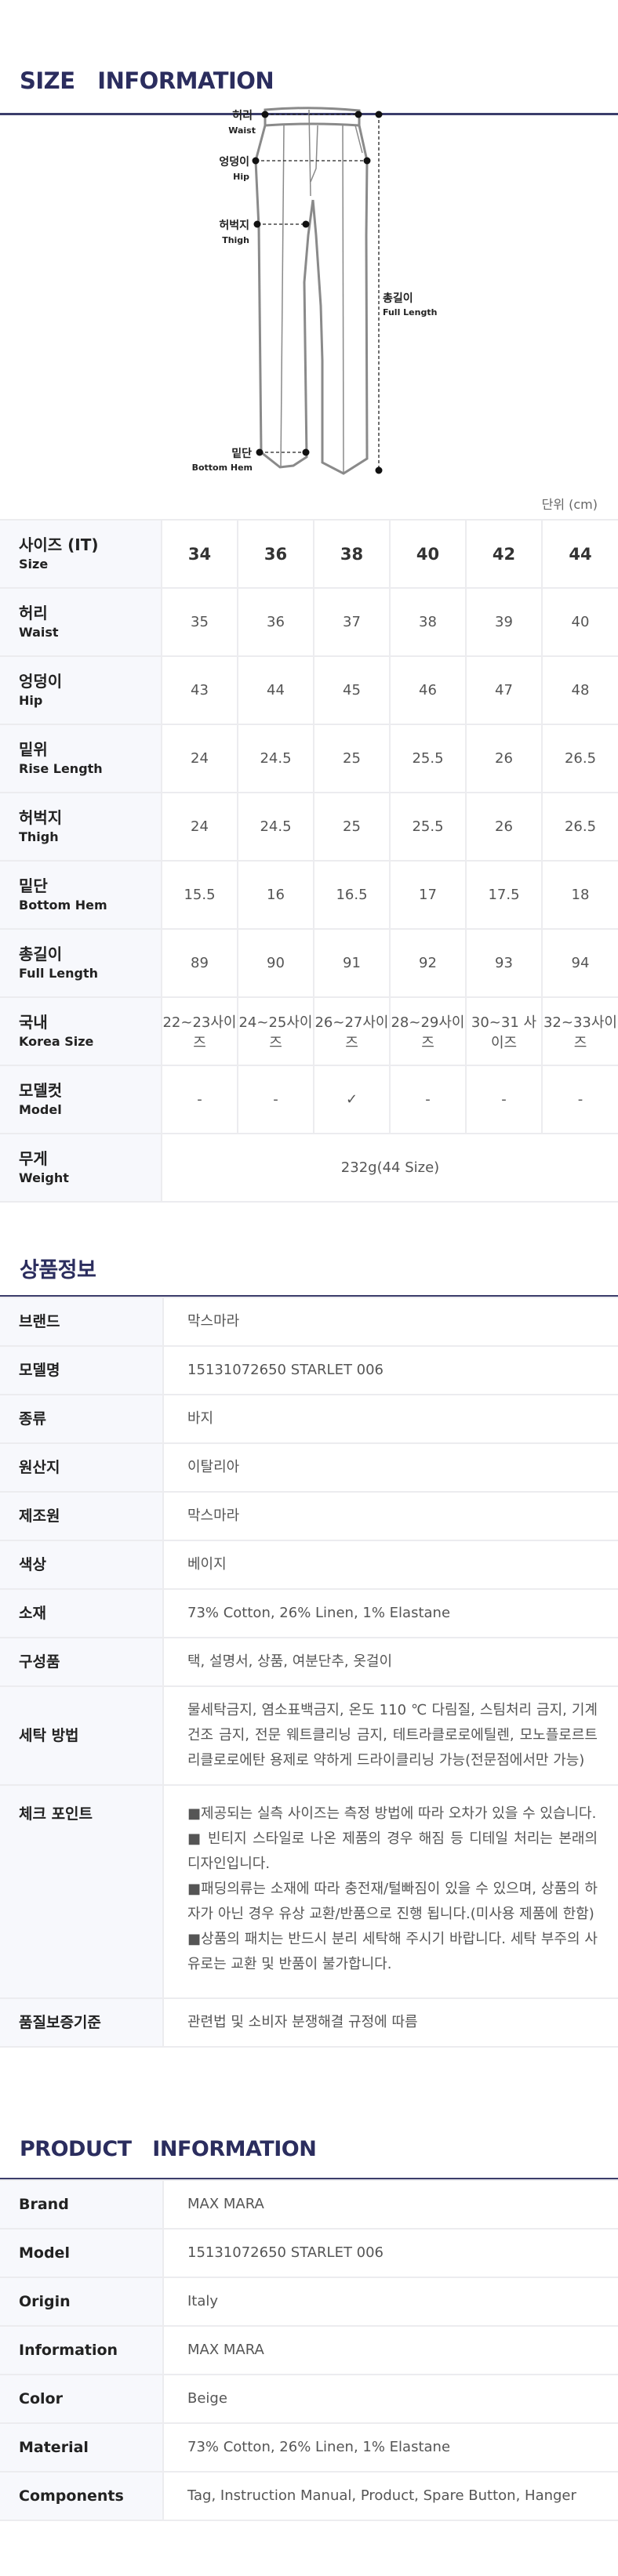 Image resolution: width=618 pixels, height=2576 pixels. I want to click on info-row: 구성품 택, 설명서, 상품, 여분단추, 옷걸이, so click(309, 1662).